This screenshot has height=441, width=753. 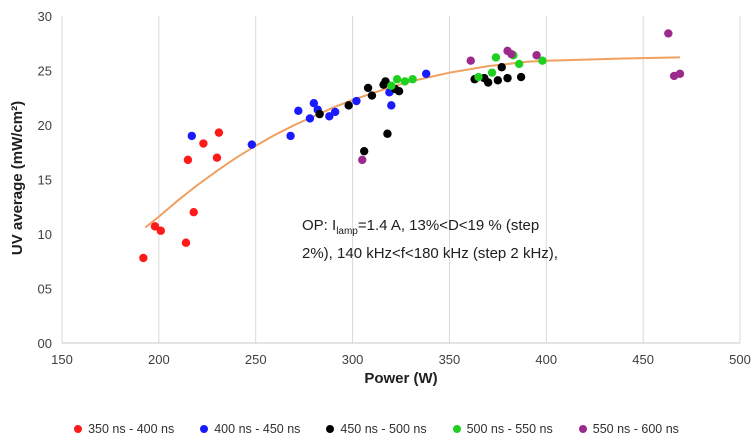 I want to click on x-tick-label: 500, so click(x=740, y=359).